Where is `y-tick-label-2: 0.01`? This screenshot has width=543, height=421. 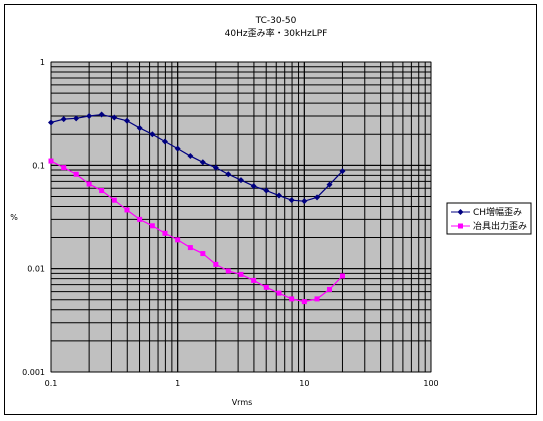
y-tick-label-2: 0.01 is located at coordinates (36, 269).